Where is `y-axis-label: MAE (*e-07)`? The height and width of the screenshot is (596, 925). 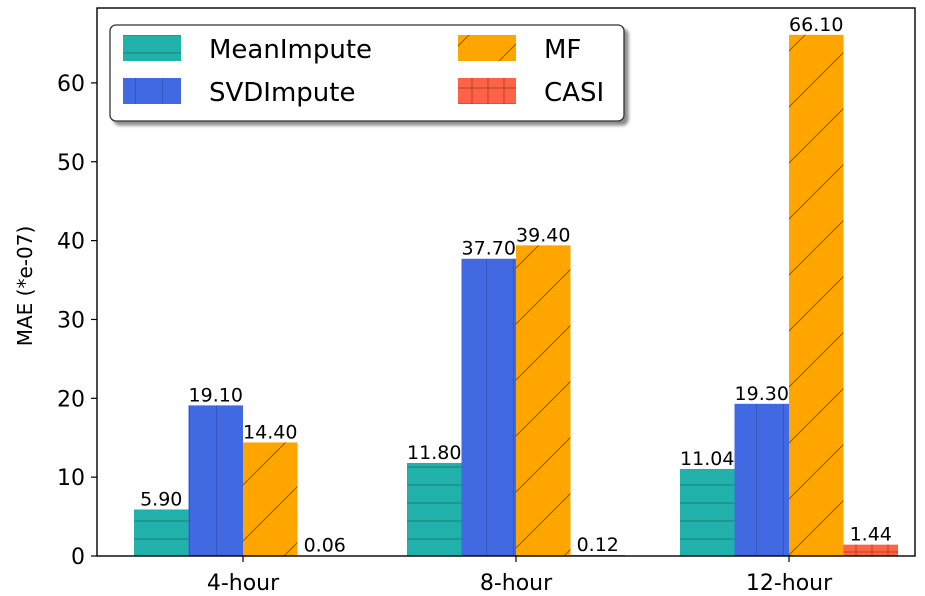 y-axis-label: MAE (*e-07) is located at coordinates (25, 286).